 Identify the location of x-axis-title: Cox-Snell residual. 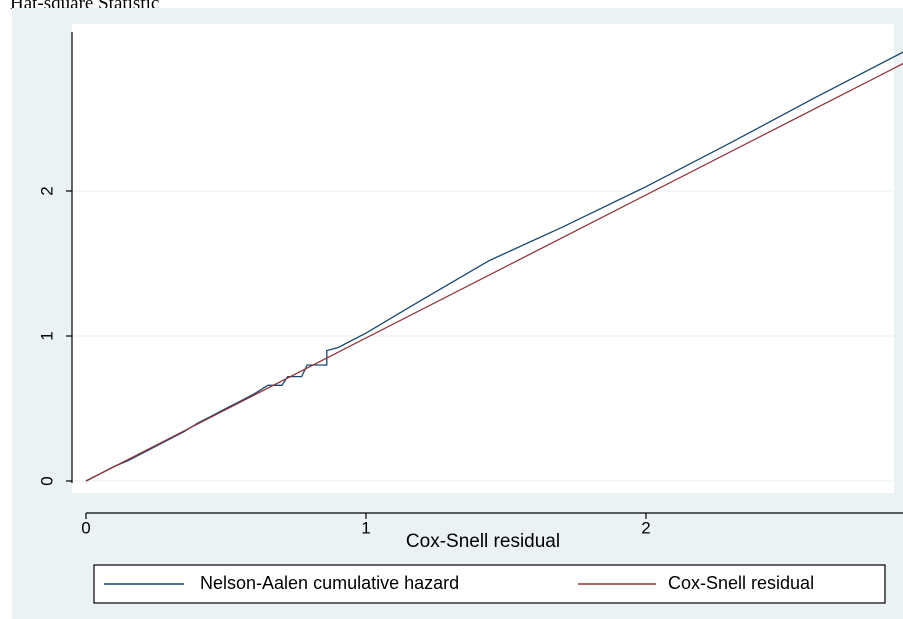
(483, 541).